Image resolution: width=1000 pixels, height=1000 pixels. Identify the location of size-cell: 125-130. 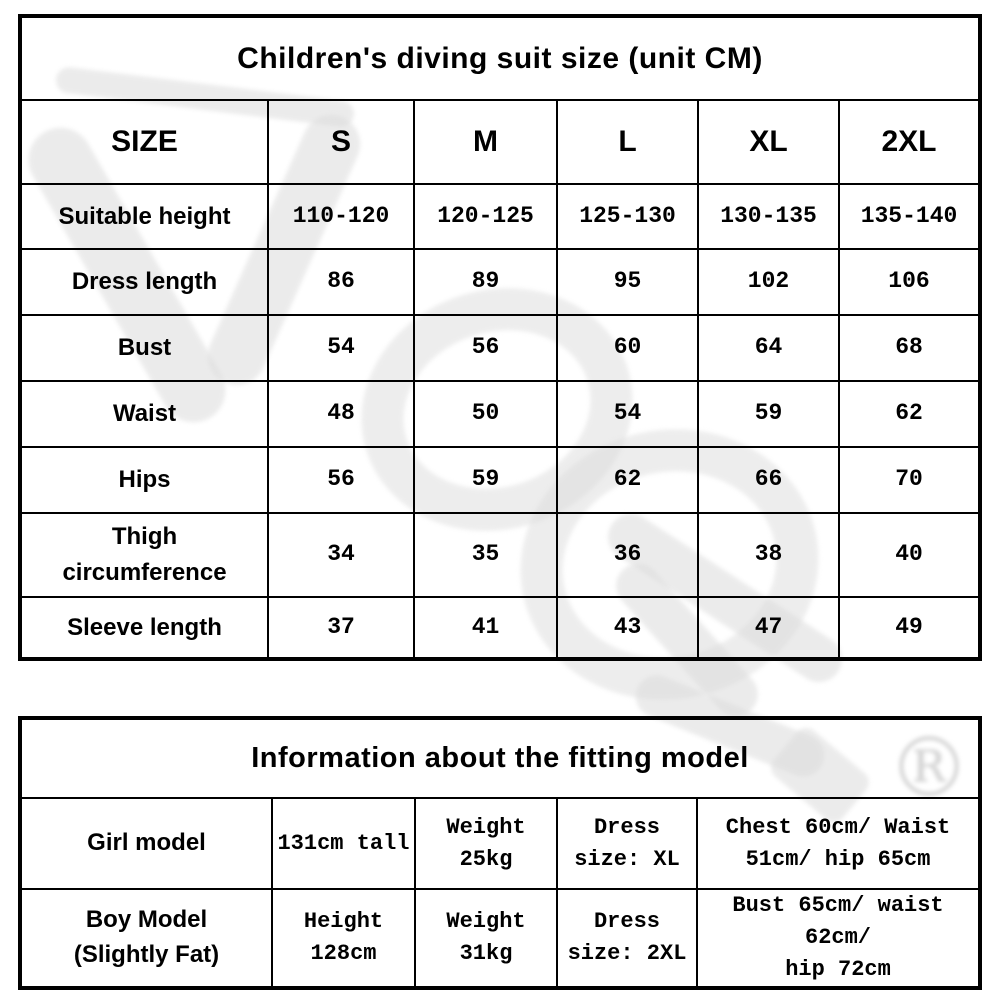
(627, 216).